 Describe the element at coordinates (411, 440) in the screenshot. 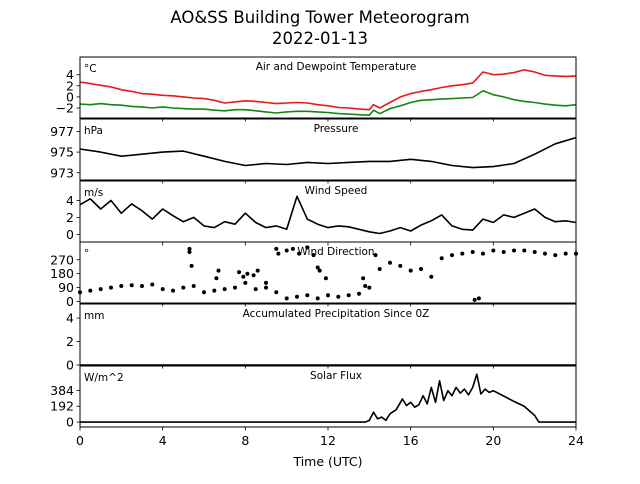

I see `x-tick-label: 16` at that location.